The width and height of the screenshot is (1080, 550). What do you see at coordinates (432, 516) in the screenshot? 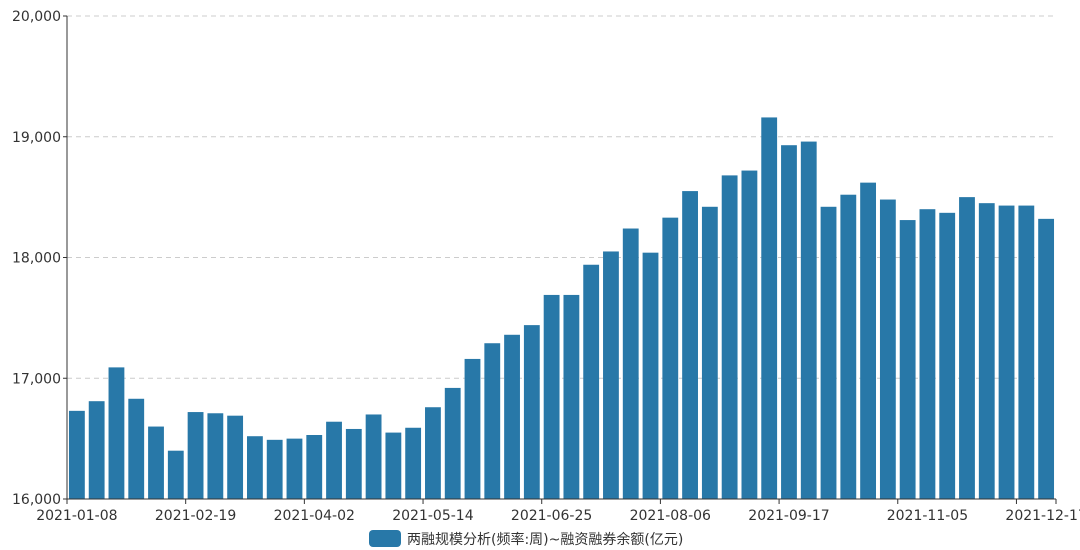
I see `x-tick-label: 2021-05-14` at bounding box center [432, 516].